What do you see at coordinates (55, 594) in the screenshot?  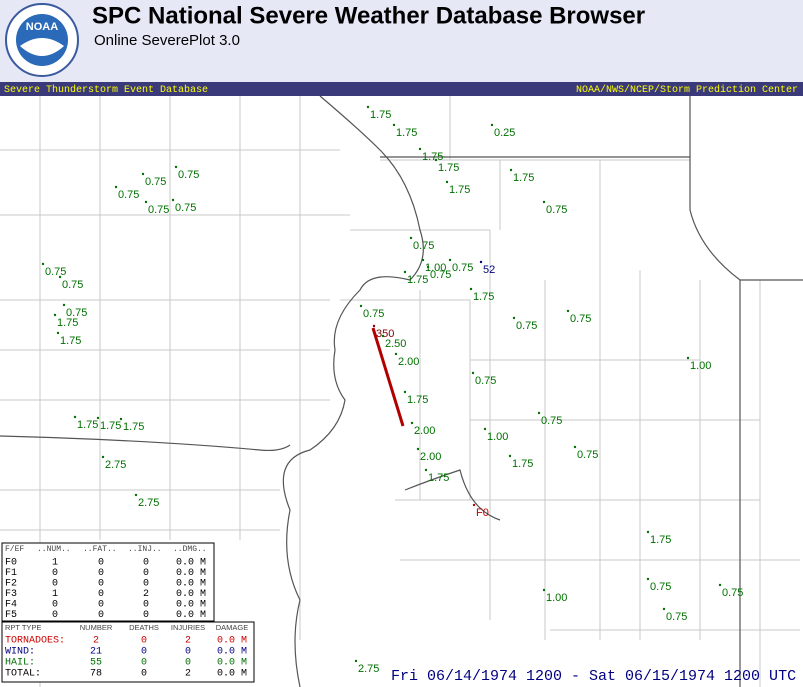 I see `fscale-cell: 1` at bounding box center [55, 594].